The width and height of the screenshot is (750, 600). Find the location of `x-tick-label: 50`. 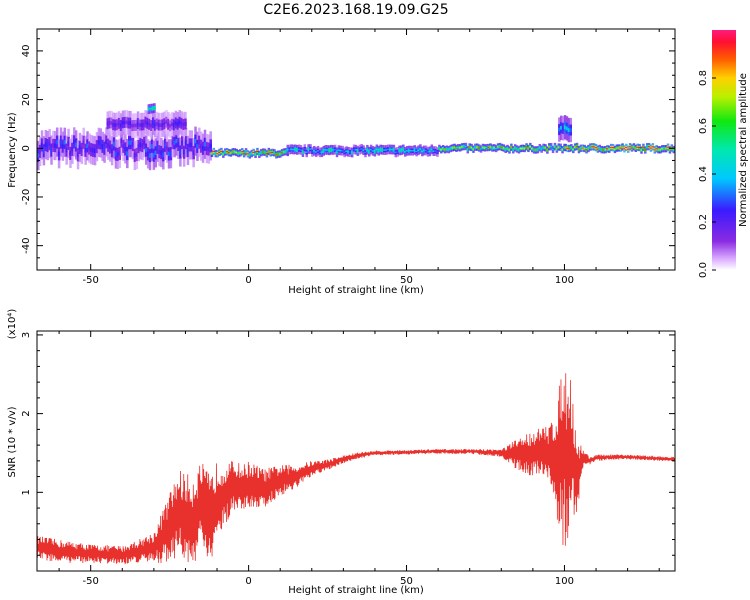

x-tick-label: 50 is located at coordinates (406, 280).